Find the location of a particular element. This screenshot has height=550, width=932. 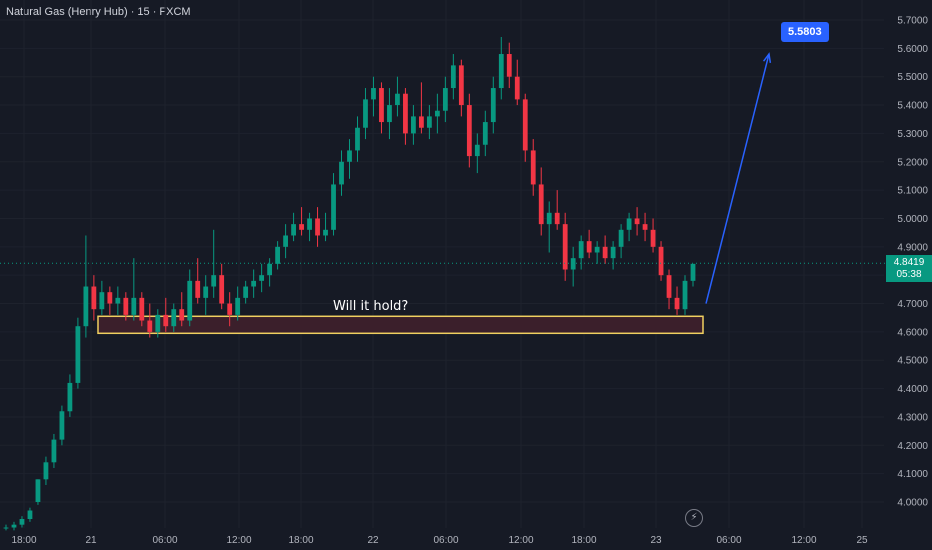

y-tick-label: 5.3000 is located at coordinates (912, 134).